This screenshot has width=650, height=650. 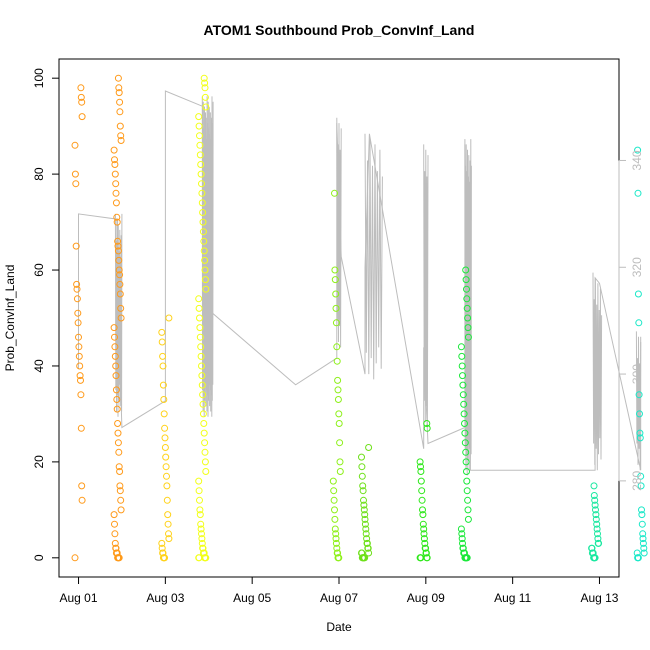 I want to click on x-tick-label: Aug 13, so click(x=599, y=598).